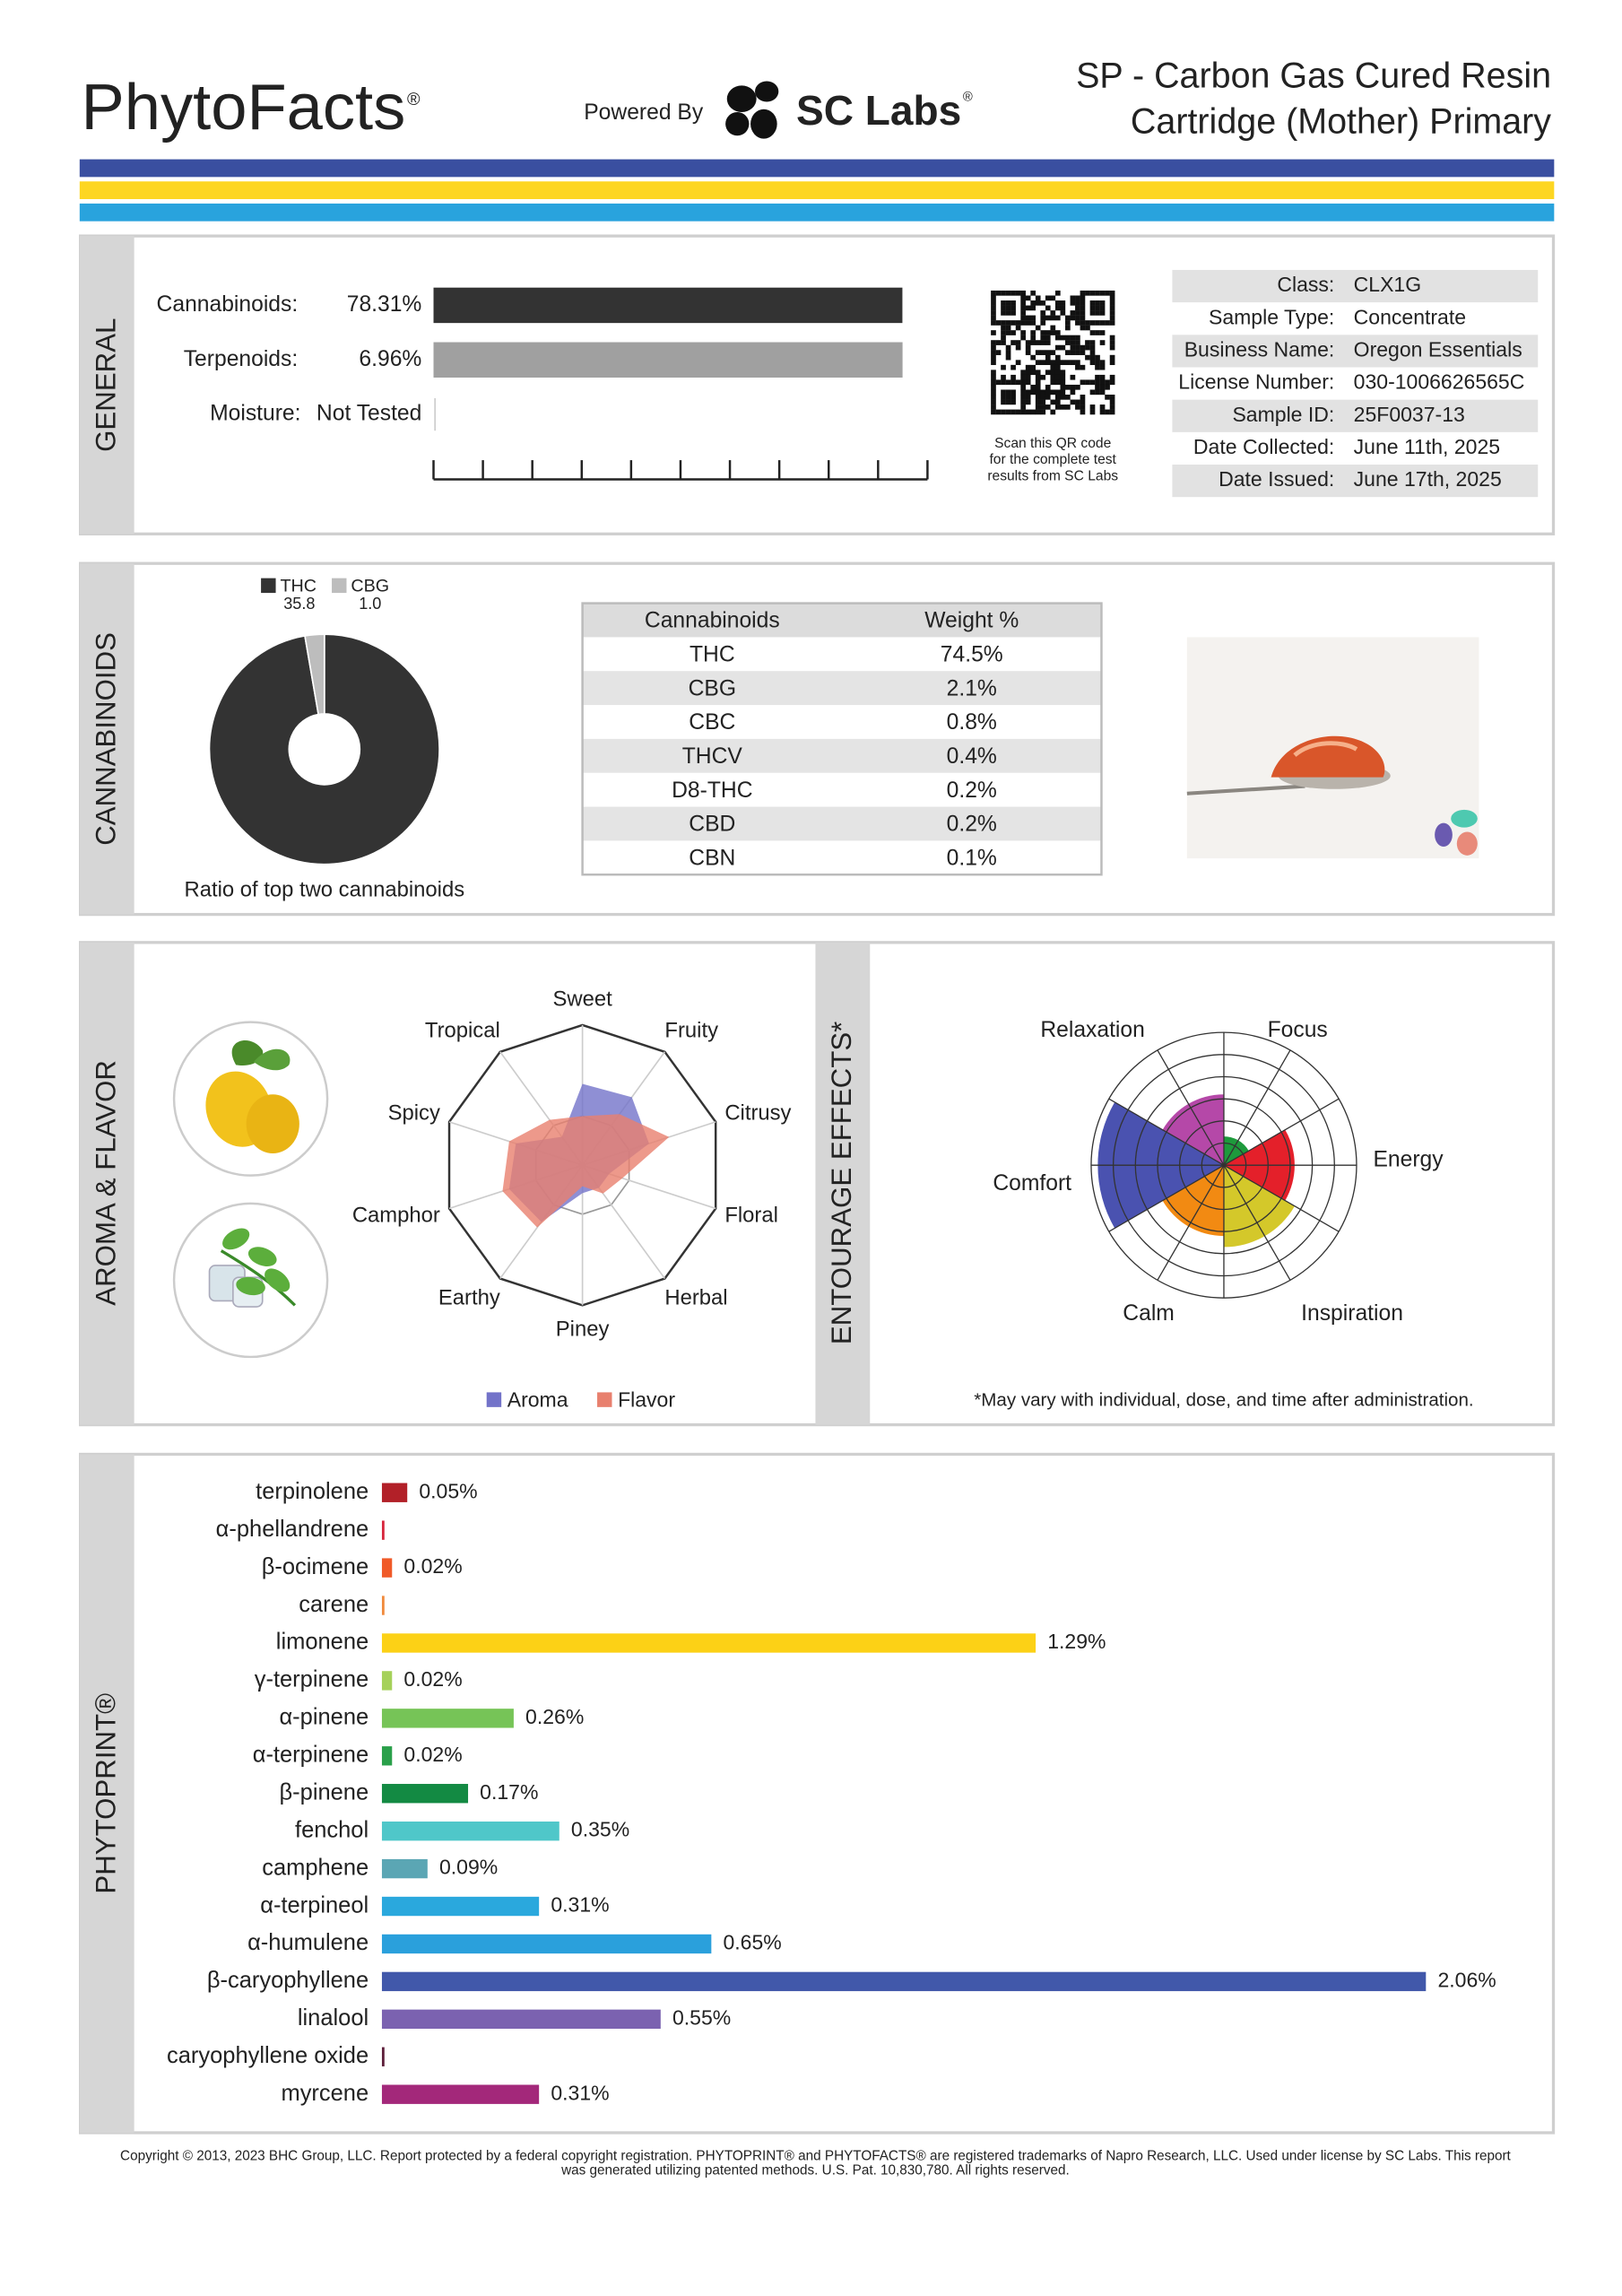 The image size is (1622, 2296). What do you see at coordinates (972, 722) in the screenshot?
I see `table-cell: 0.8%` at bounding box center [972, 722].